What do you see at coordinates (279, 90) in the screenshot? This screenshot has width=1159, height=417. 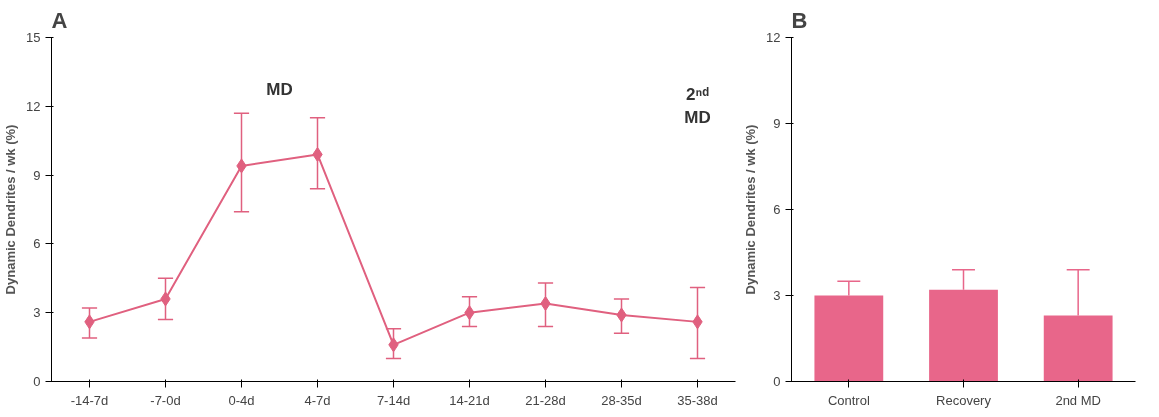 I see `annotation: MD` at bounding box center [279, 90].